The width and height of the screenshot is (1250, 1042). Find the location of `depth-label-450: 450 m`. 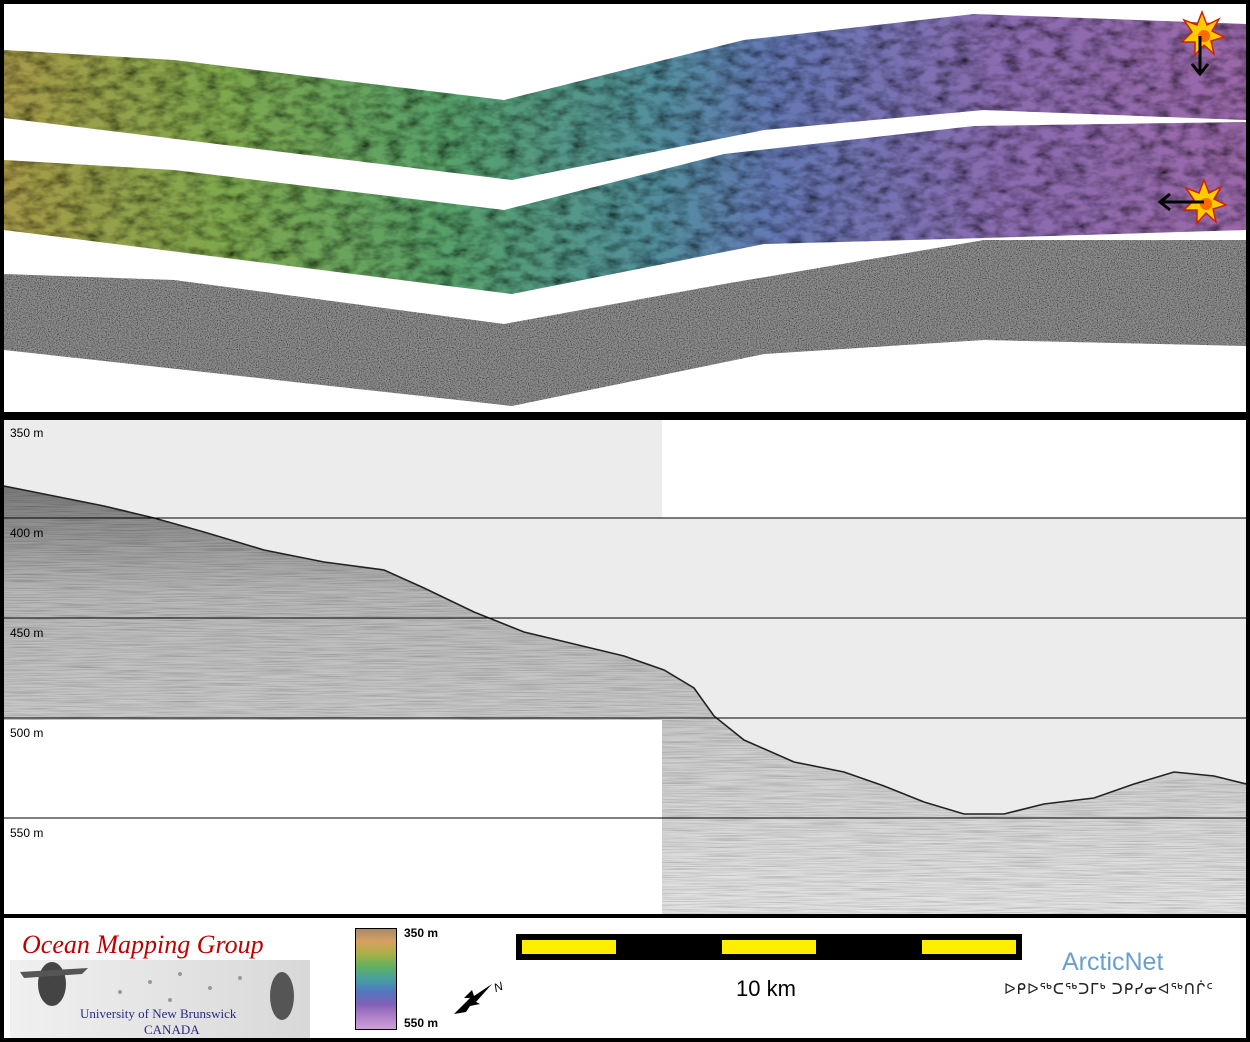

depth-label-450: 450 m is located at coordinates (27, 633).